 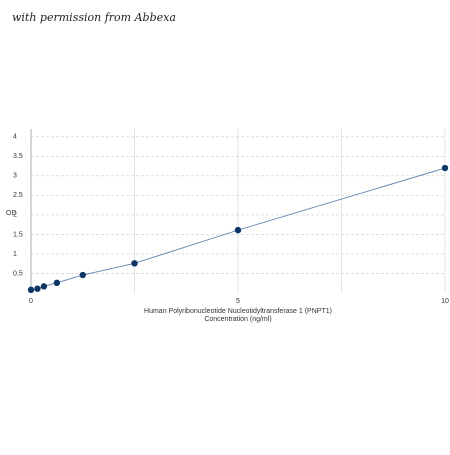 I want to click on y-tick-label: 1, so click(x=15, y=254).